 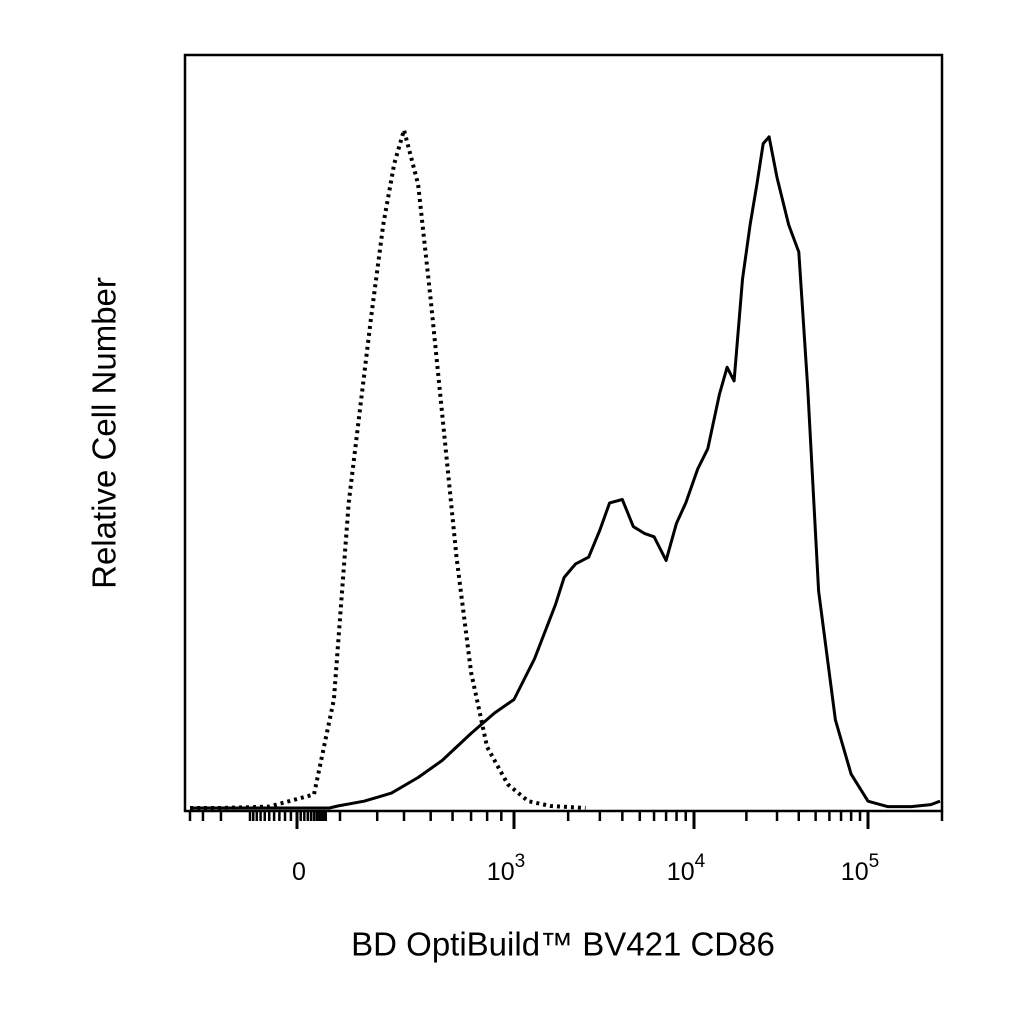 I want to click on x-axis-tick-labels: 0 10³ 10⁴ 10⁵, so click(x=585, y=868).